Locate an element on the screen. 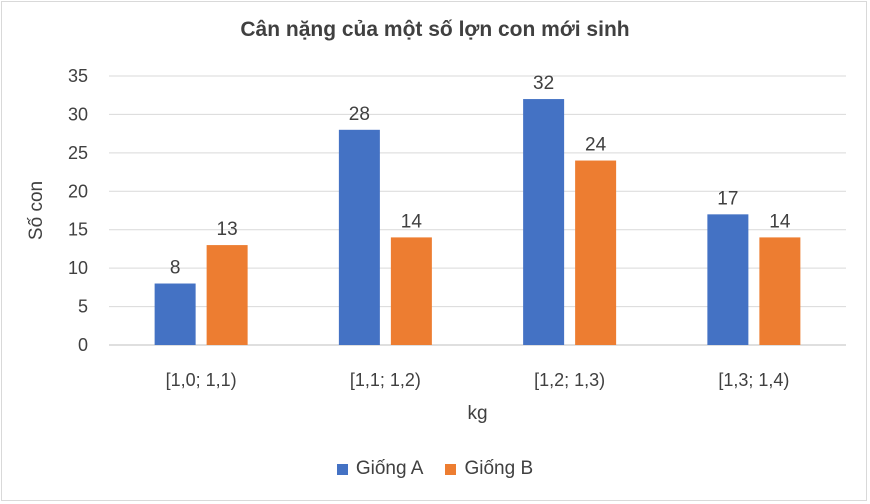 The width and height of the screenshot is (870, 504). x-axis-title: kg is located at coordinates (477, 413).